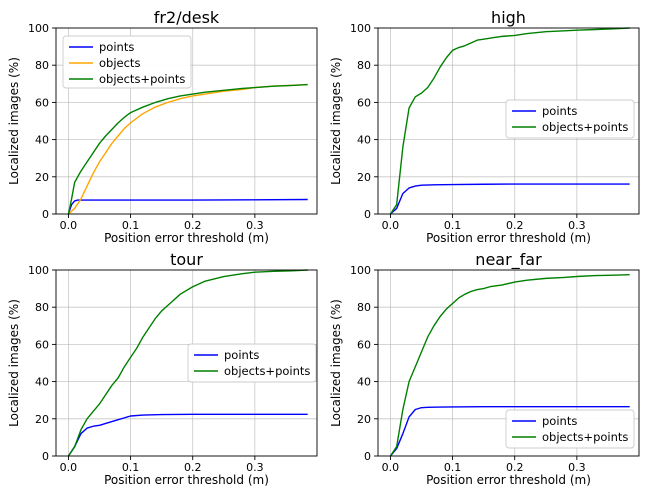  What do you see at coordinates (119, 63) in the screenshot?
I see `legend-label: objects` at bounding box center [119, 63].